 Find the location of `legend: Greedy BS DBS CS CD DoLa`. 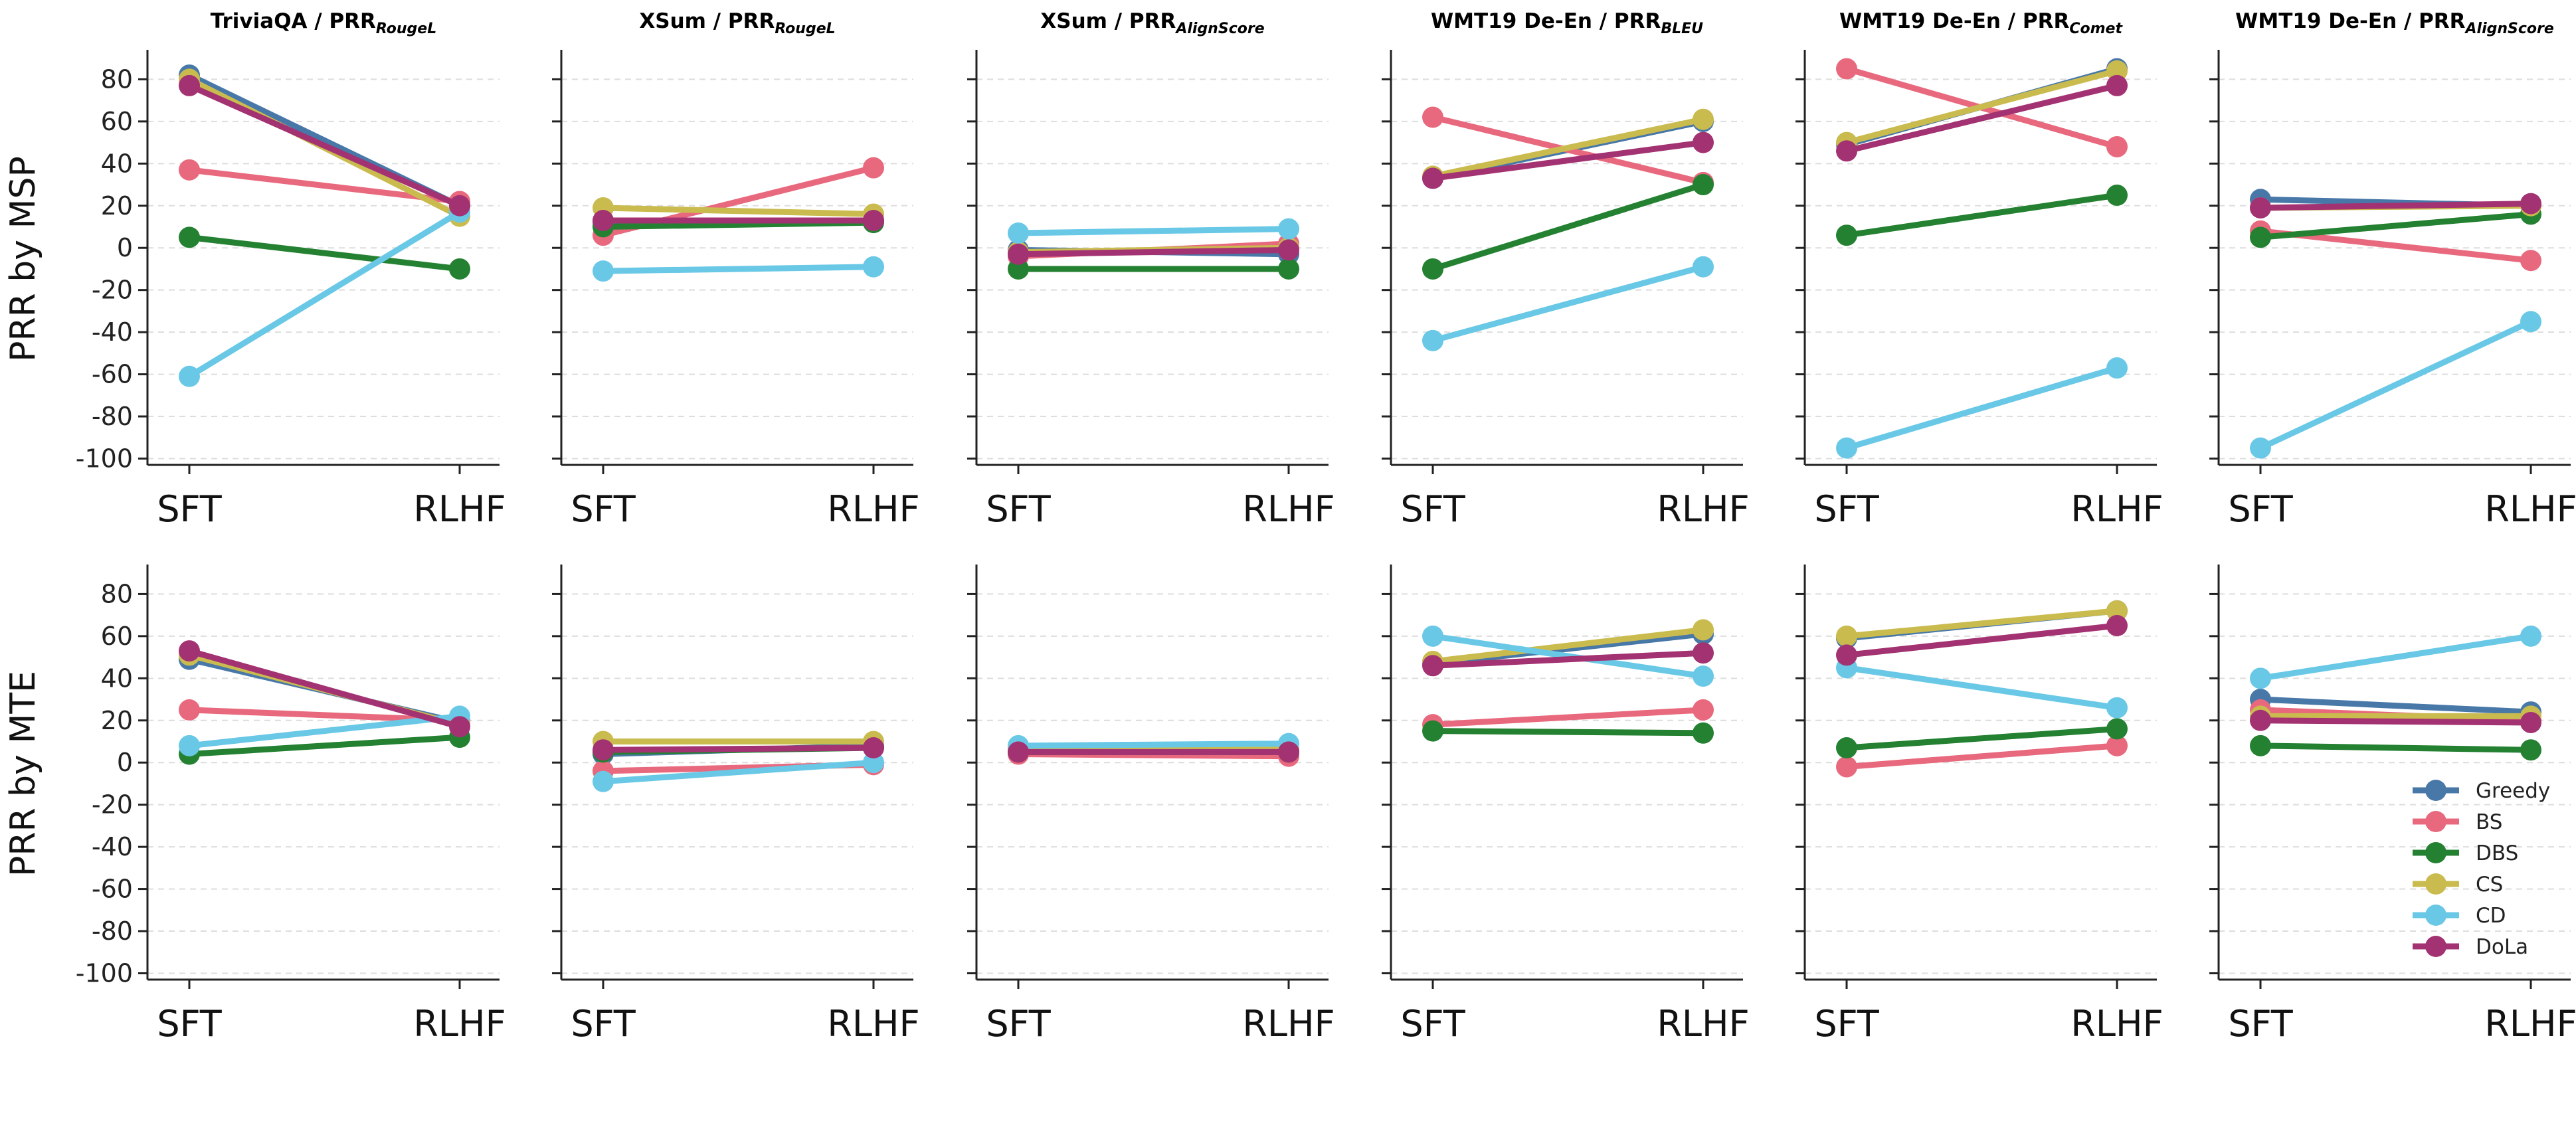

legend: Greedy BS DBS CS CD DoLa is located at coordinates (2481, 869).